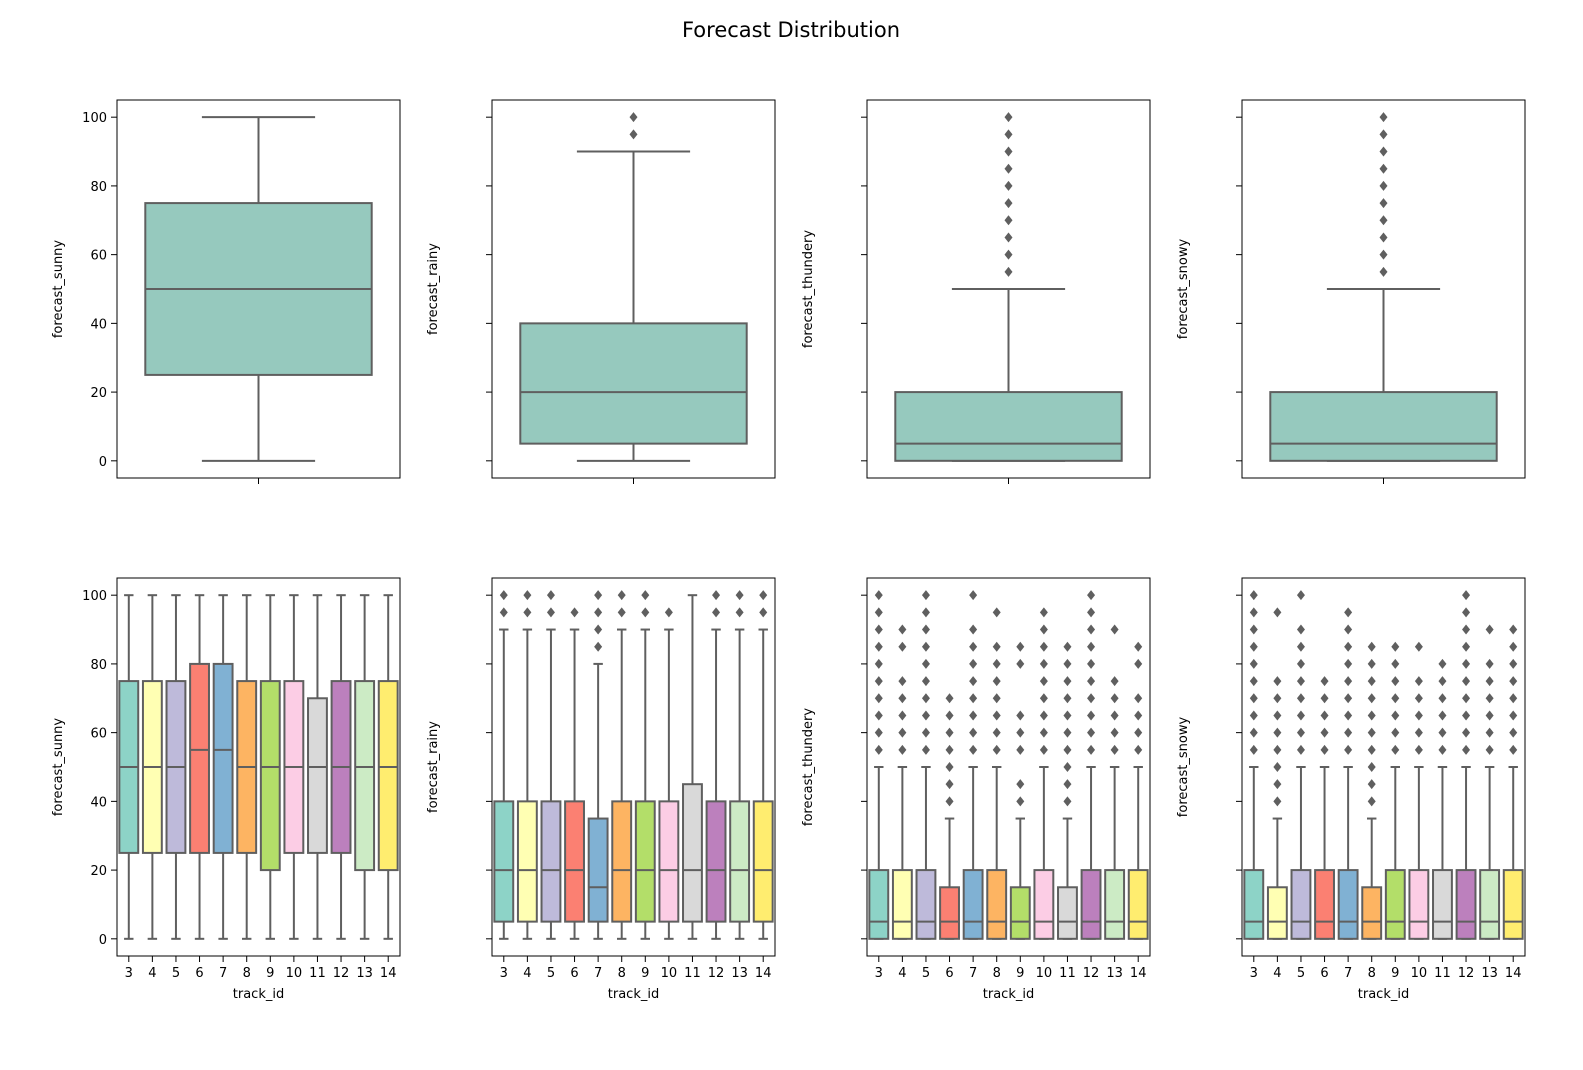  What do you see at coordinates (98, 665) in the screenshot?
I see `y-tick-label: 80` at bounding box center [98, 665].